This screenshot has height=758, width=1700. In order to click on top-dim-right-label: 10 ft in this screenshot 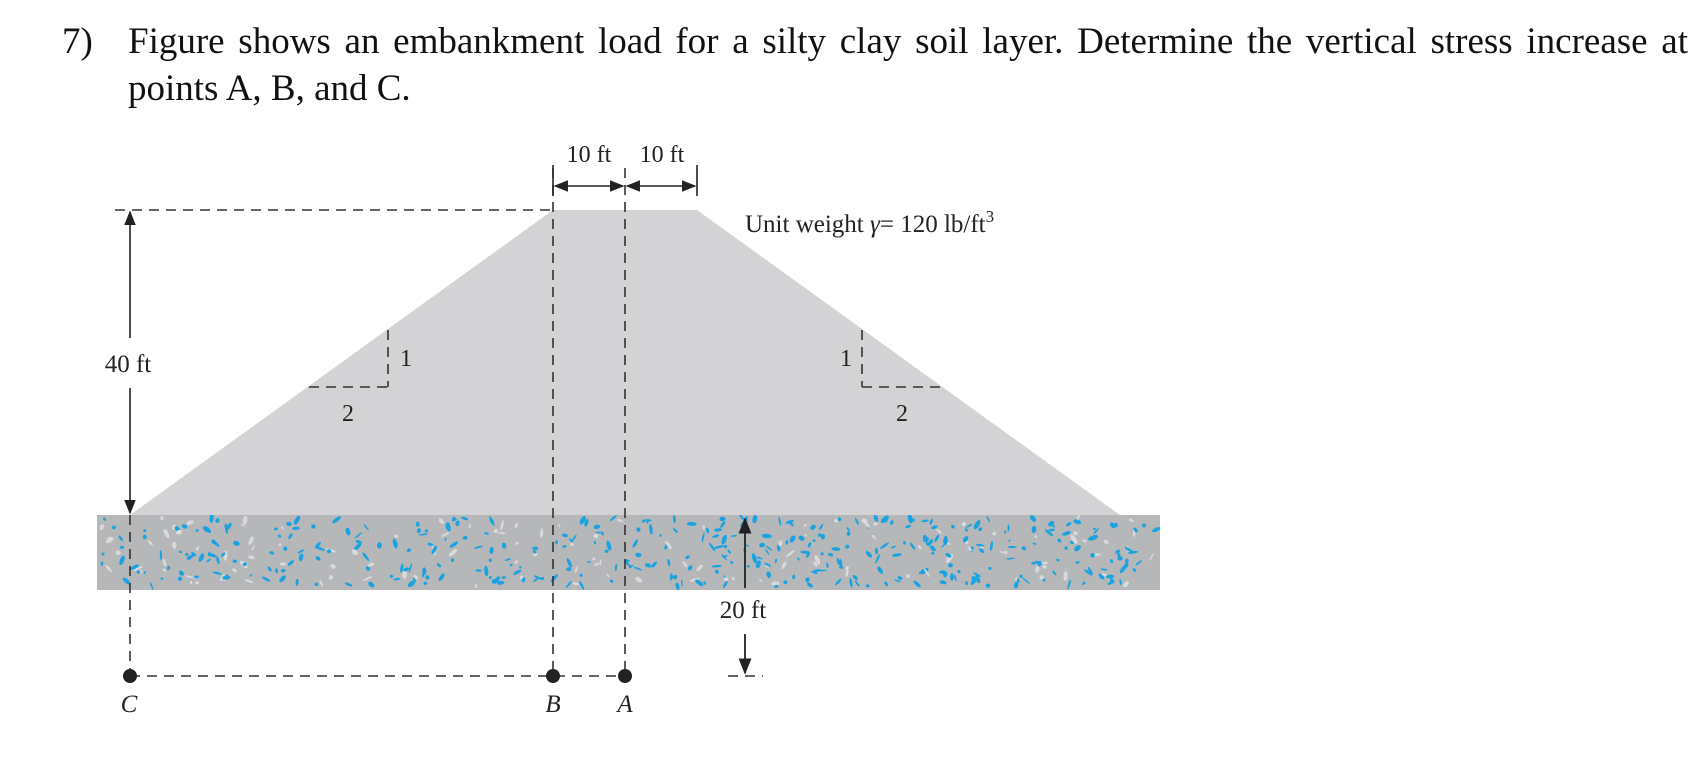, I will do `click(662, 155)`.